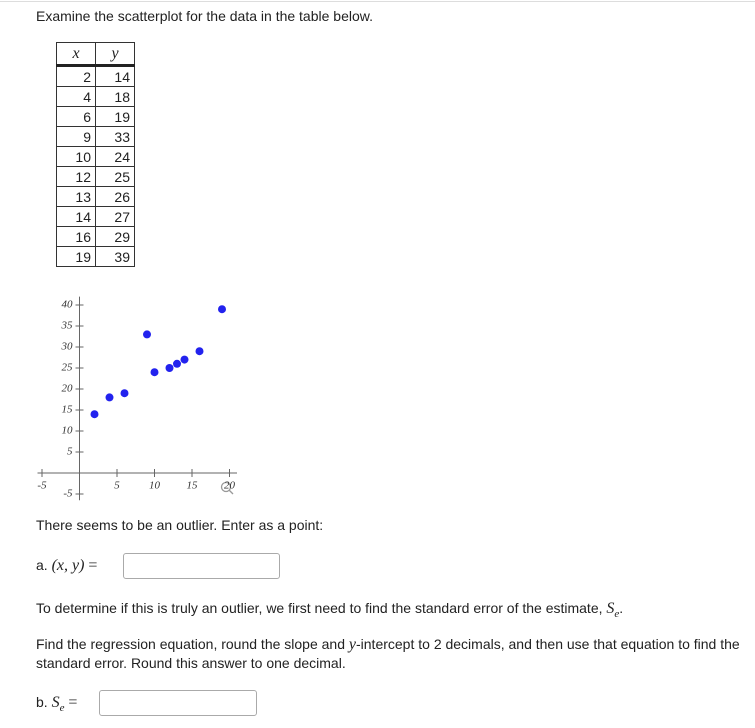 The image size is (755, 728). I want to click on table-row: 10 24, so click(95, 156).